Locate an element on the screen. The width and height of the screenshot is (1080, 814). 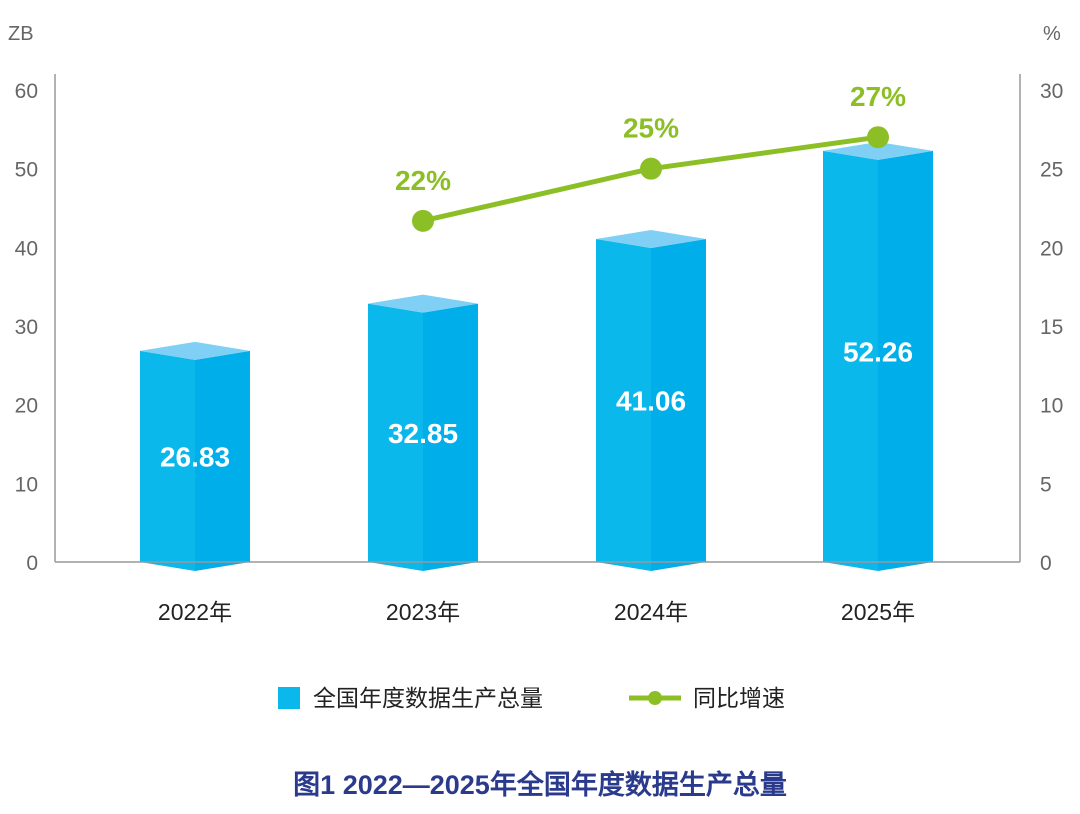
left-tick-label: 10 is located at coordinates (26, 484).